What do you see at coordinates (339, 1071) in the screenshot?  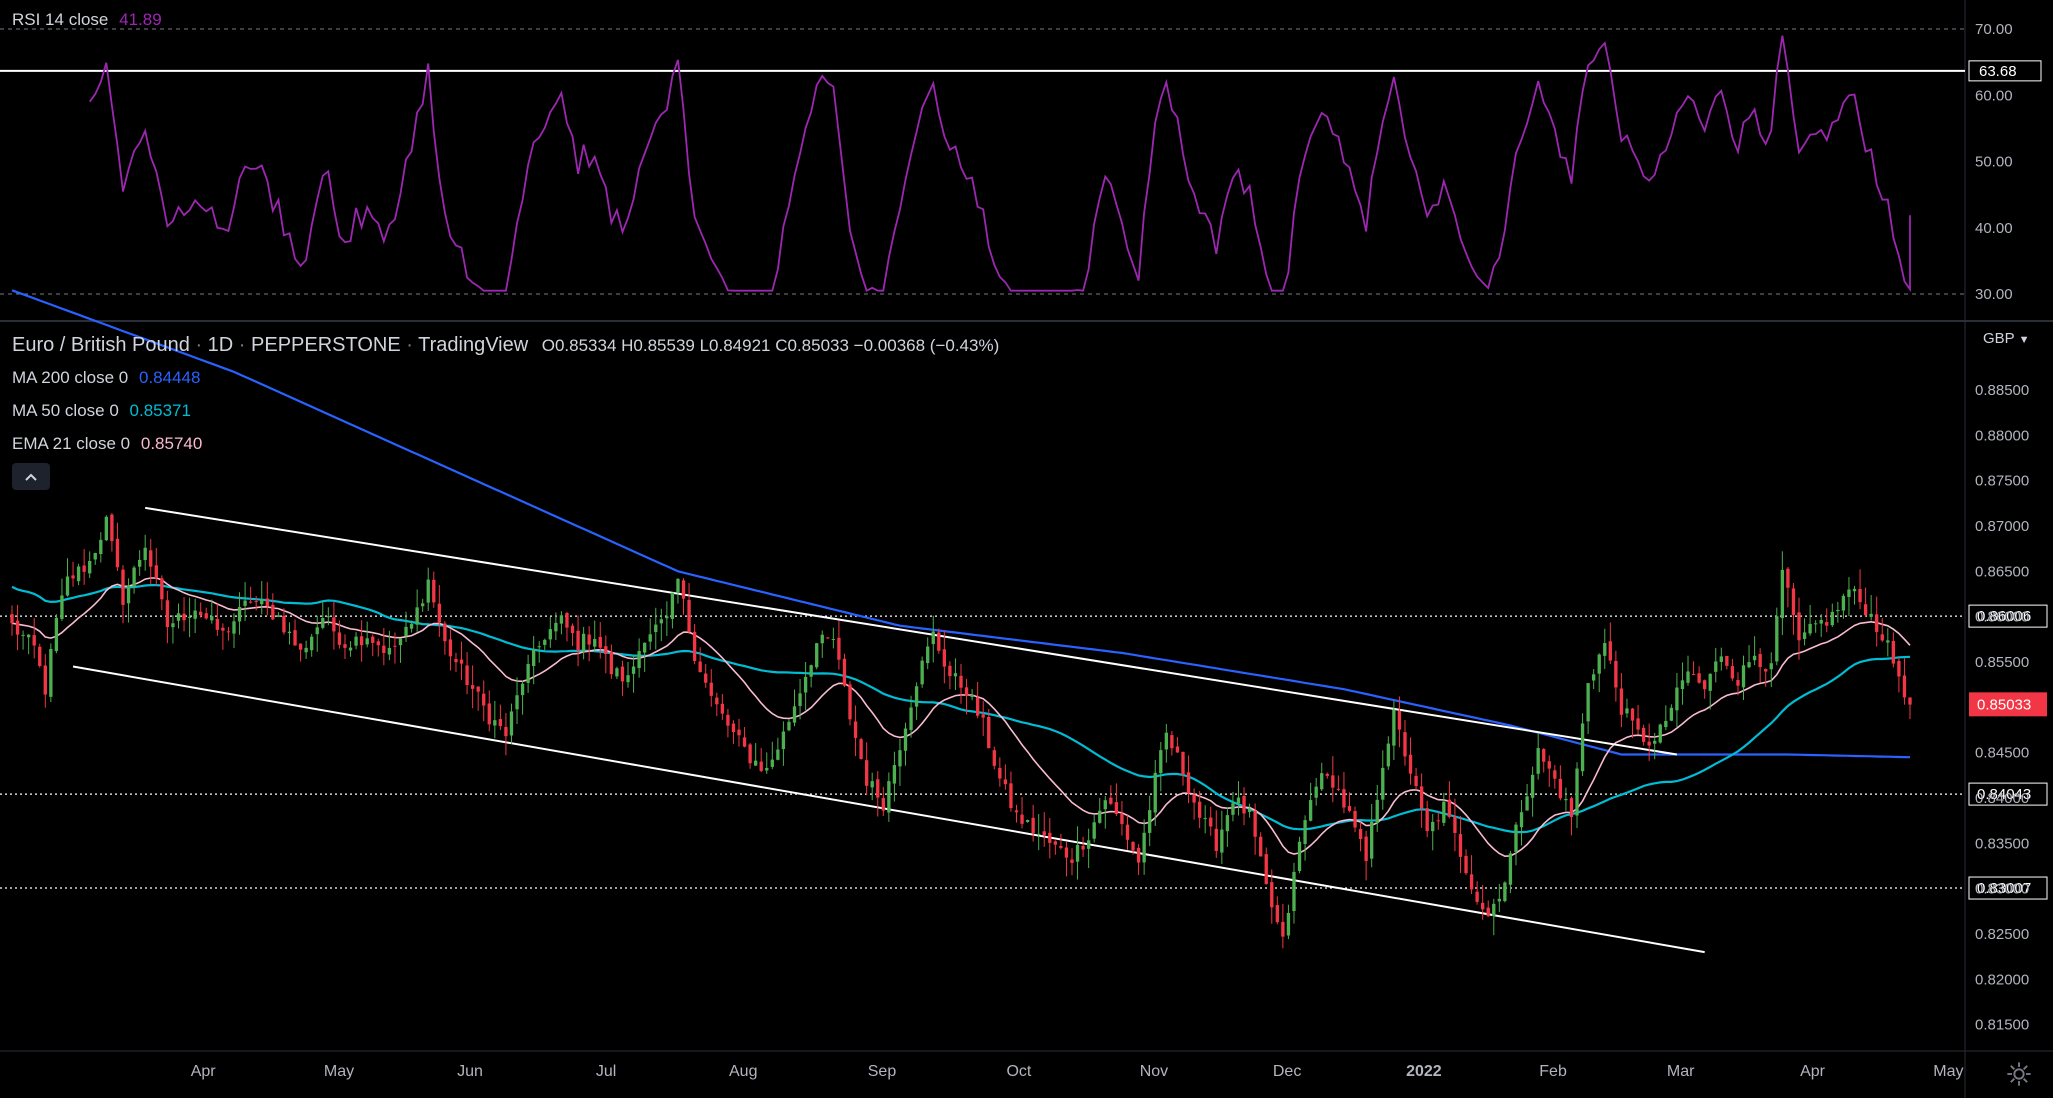 I see `time-label: May` at bounding box center [339, 1071].